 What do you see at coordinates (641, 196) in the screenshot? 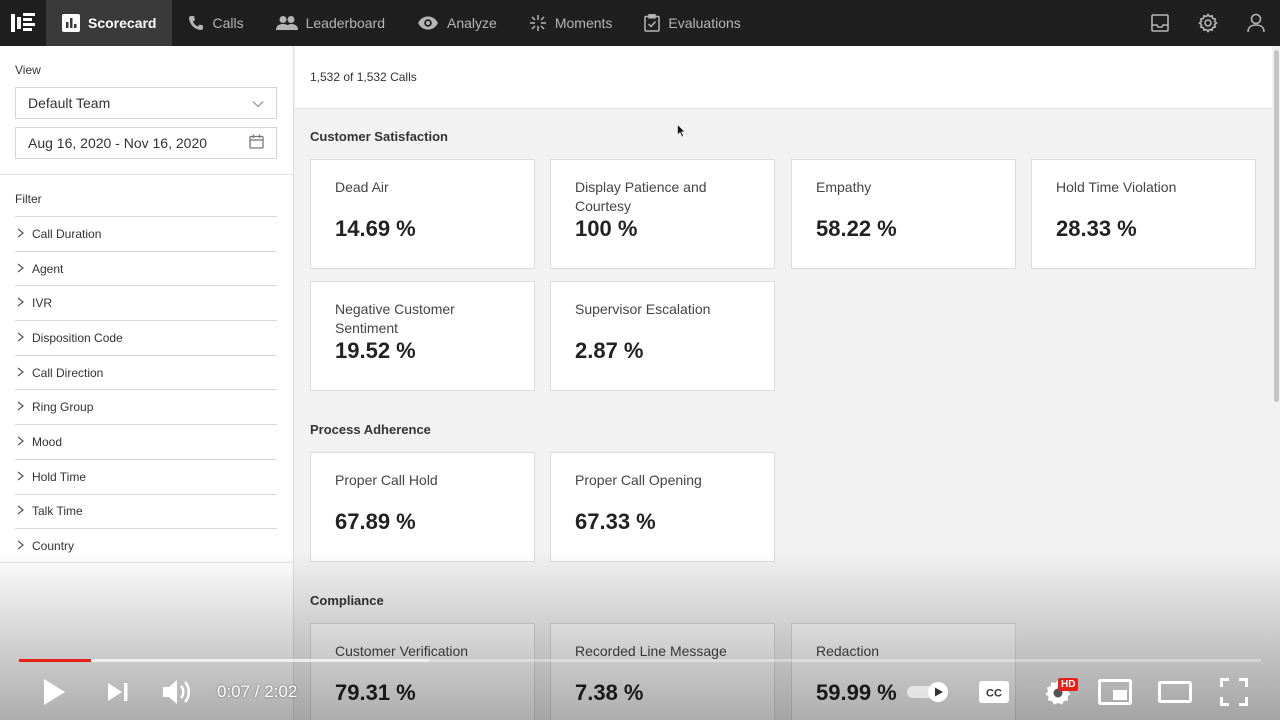
I see `card-title: Display Patience and Courtesy` at bounding box center [641, 196].